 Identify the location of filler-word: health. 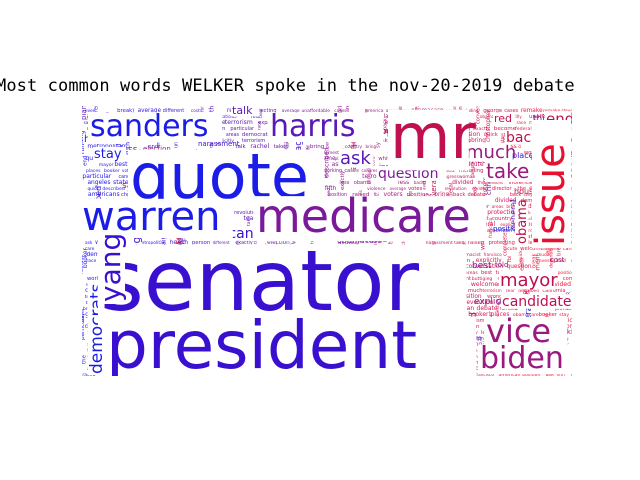
(523, 266).